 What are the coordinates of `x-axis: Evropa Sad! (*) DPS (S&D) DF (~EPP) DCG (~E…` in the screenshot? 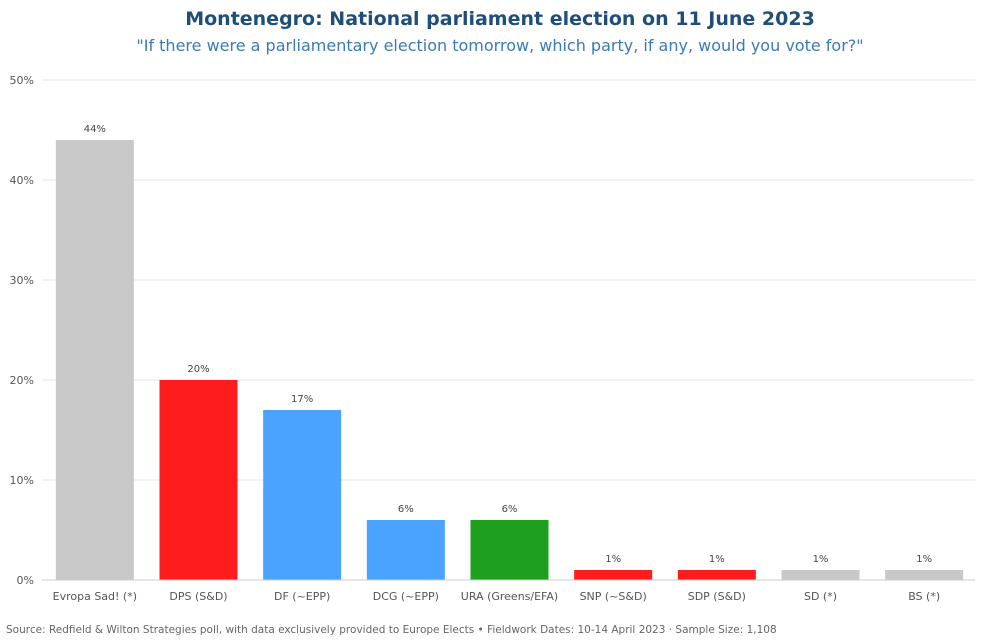 It's located at (508, 591).